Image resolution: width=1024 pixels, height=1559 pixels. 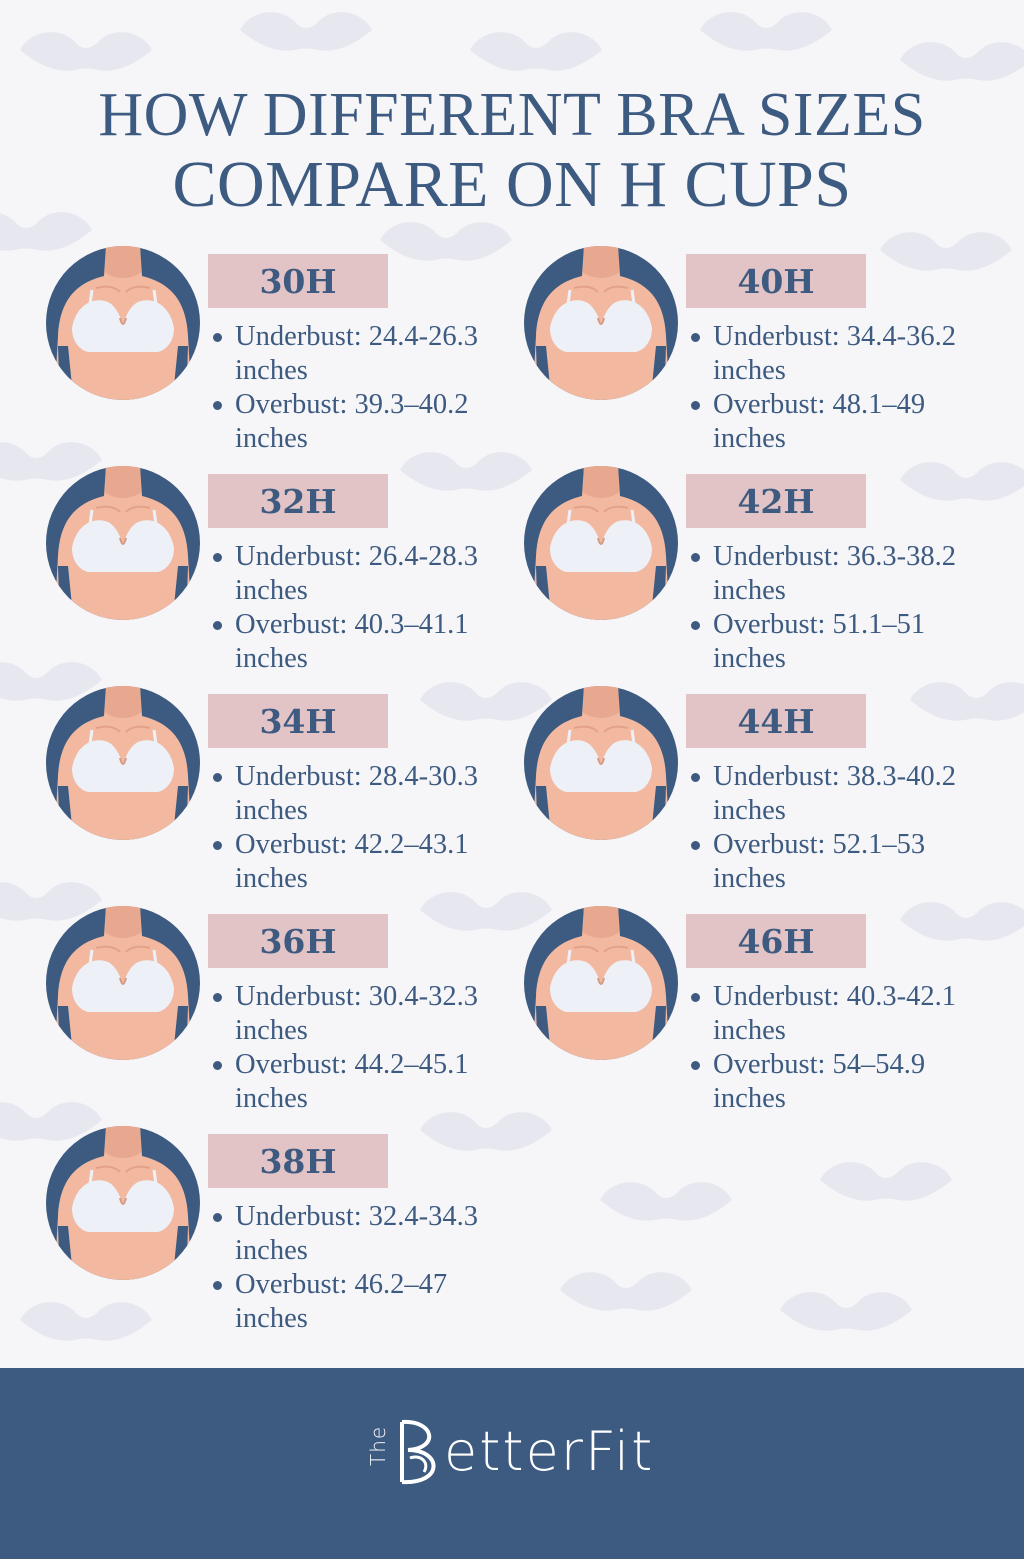 What do you see at coordinates (845, 1014) in the screenshot?
I see `underbust-item: Underbust: 40.3-42.1 inches` at bounding box center [845, 1014].